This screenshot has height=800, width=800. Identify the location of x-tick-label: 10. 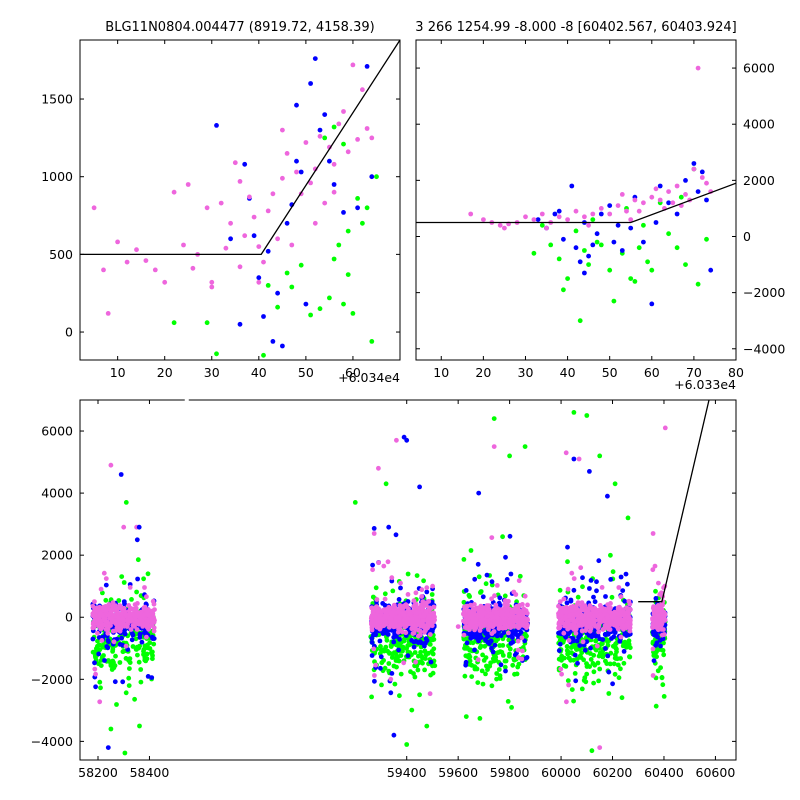
(441, 372).